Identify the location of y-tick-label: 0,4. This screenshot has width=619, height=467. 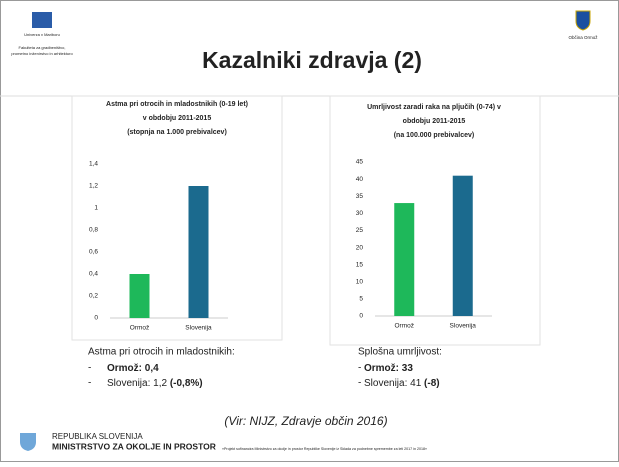
(93, 274).